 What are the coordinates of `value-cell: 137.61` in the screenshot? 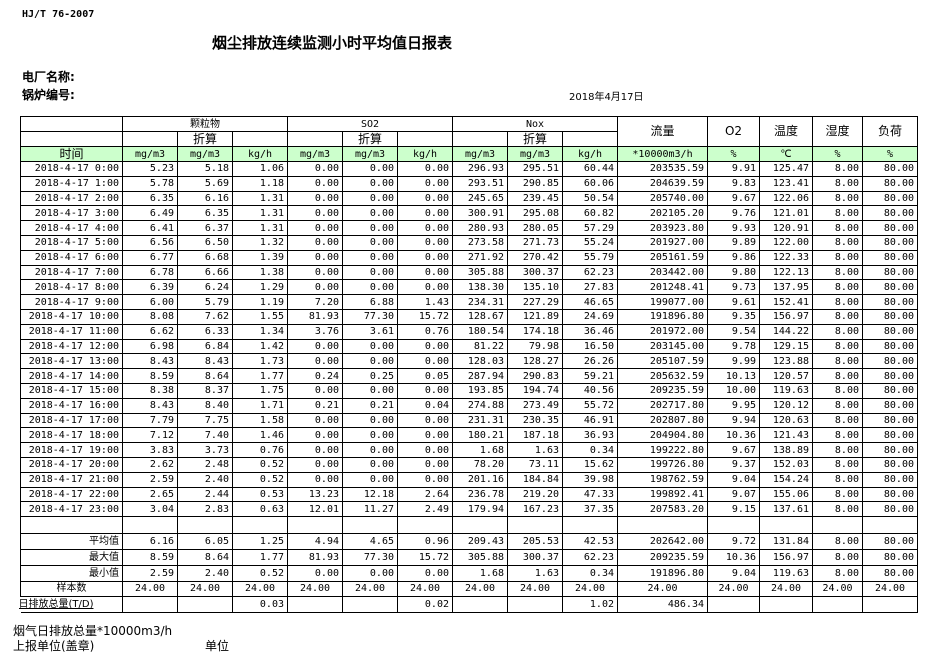 It's located at (786, 509).